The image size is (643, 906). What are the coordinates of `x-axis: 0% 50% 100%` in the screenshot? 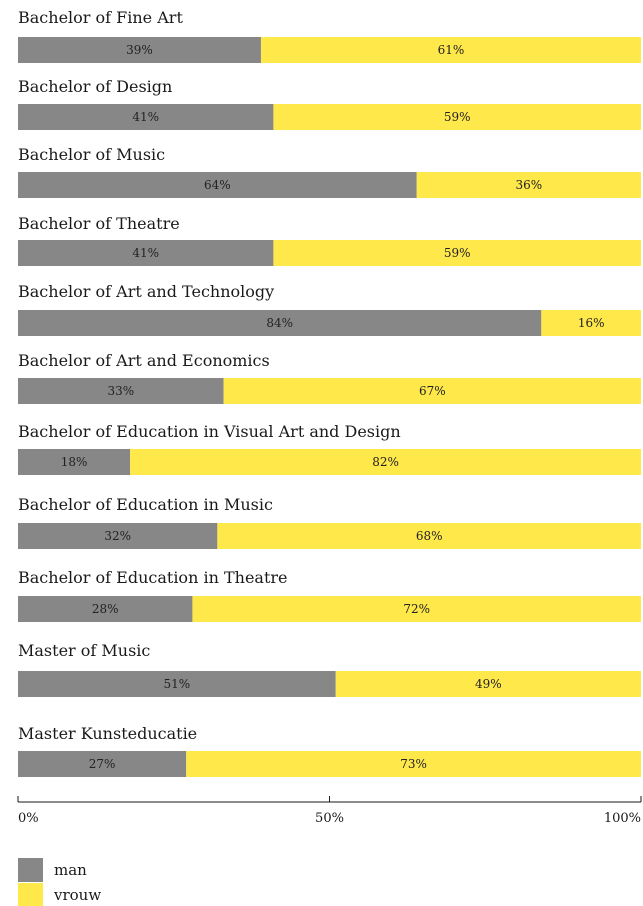 It's located at (329, 811).